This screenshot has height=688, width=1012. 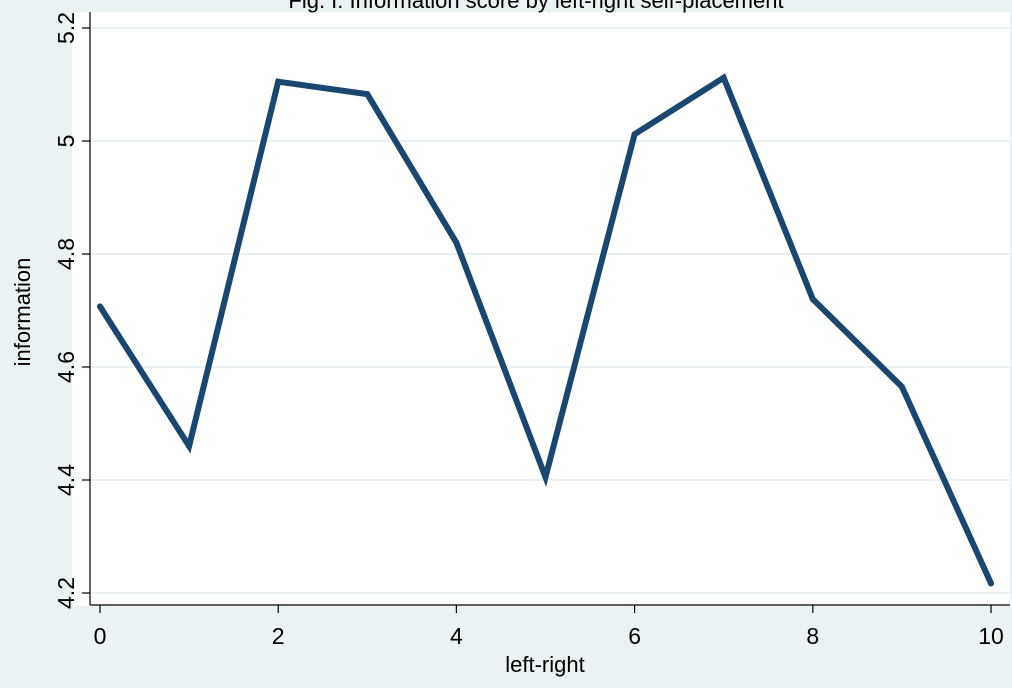 What do you see at coordinates (66, 141) in the screenshot?
I see `y-tick-label: 5` at bounding box center [66, 141].